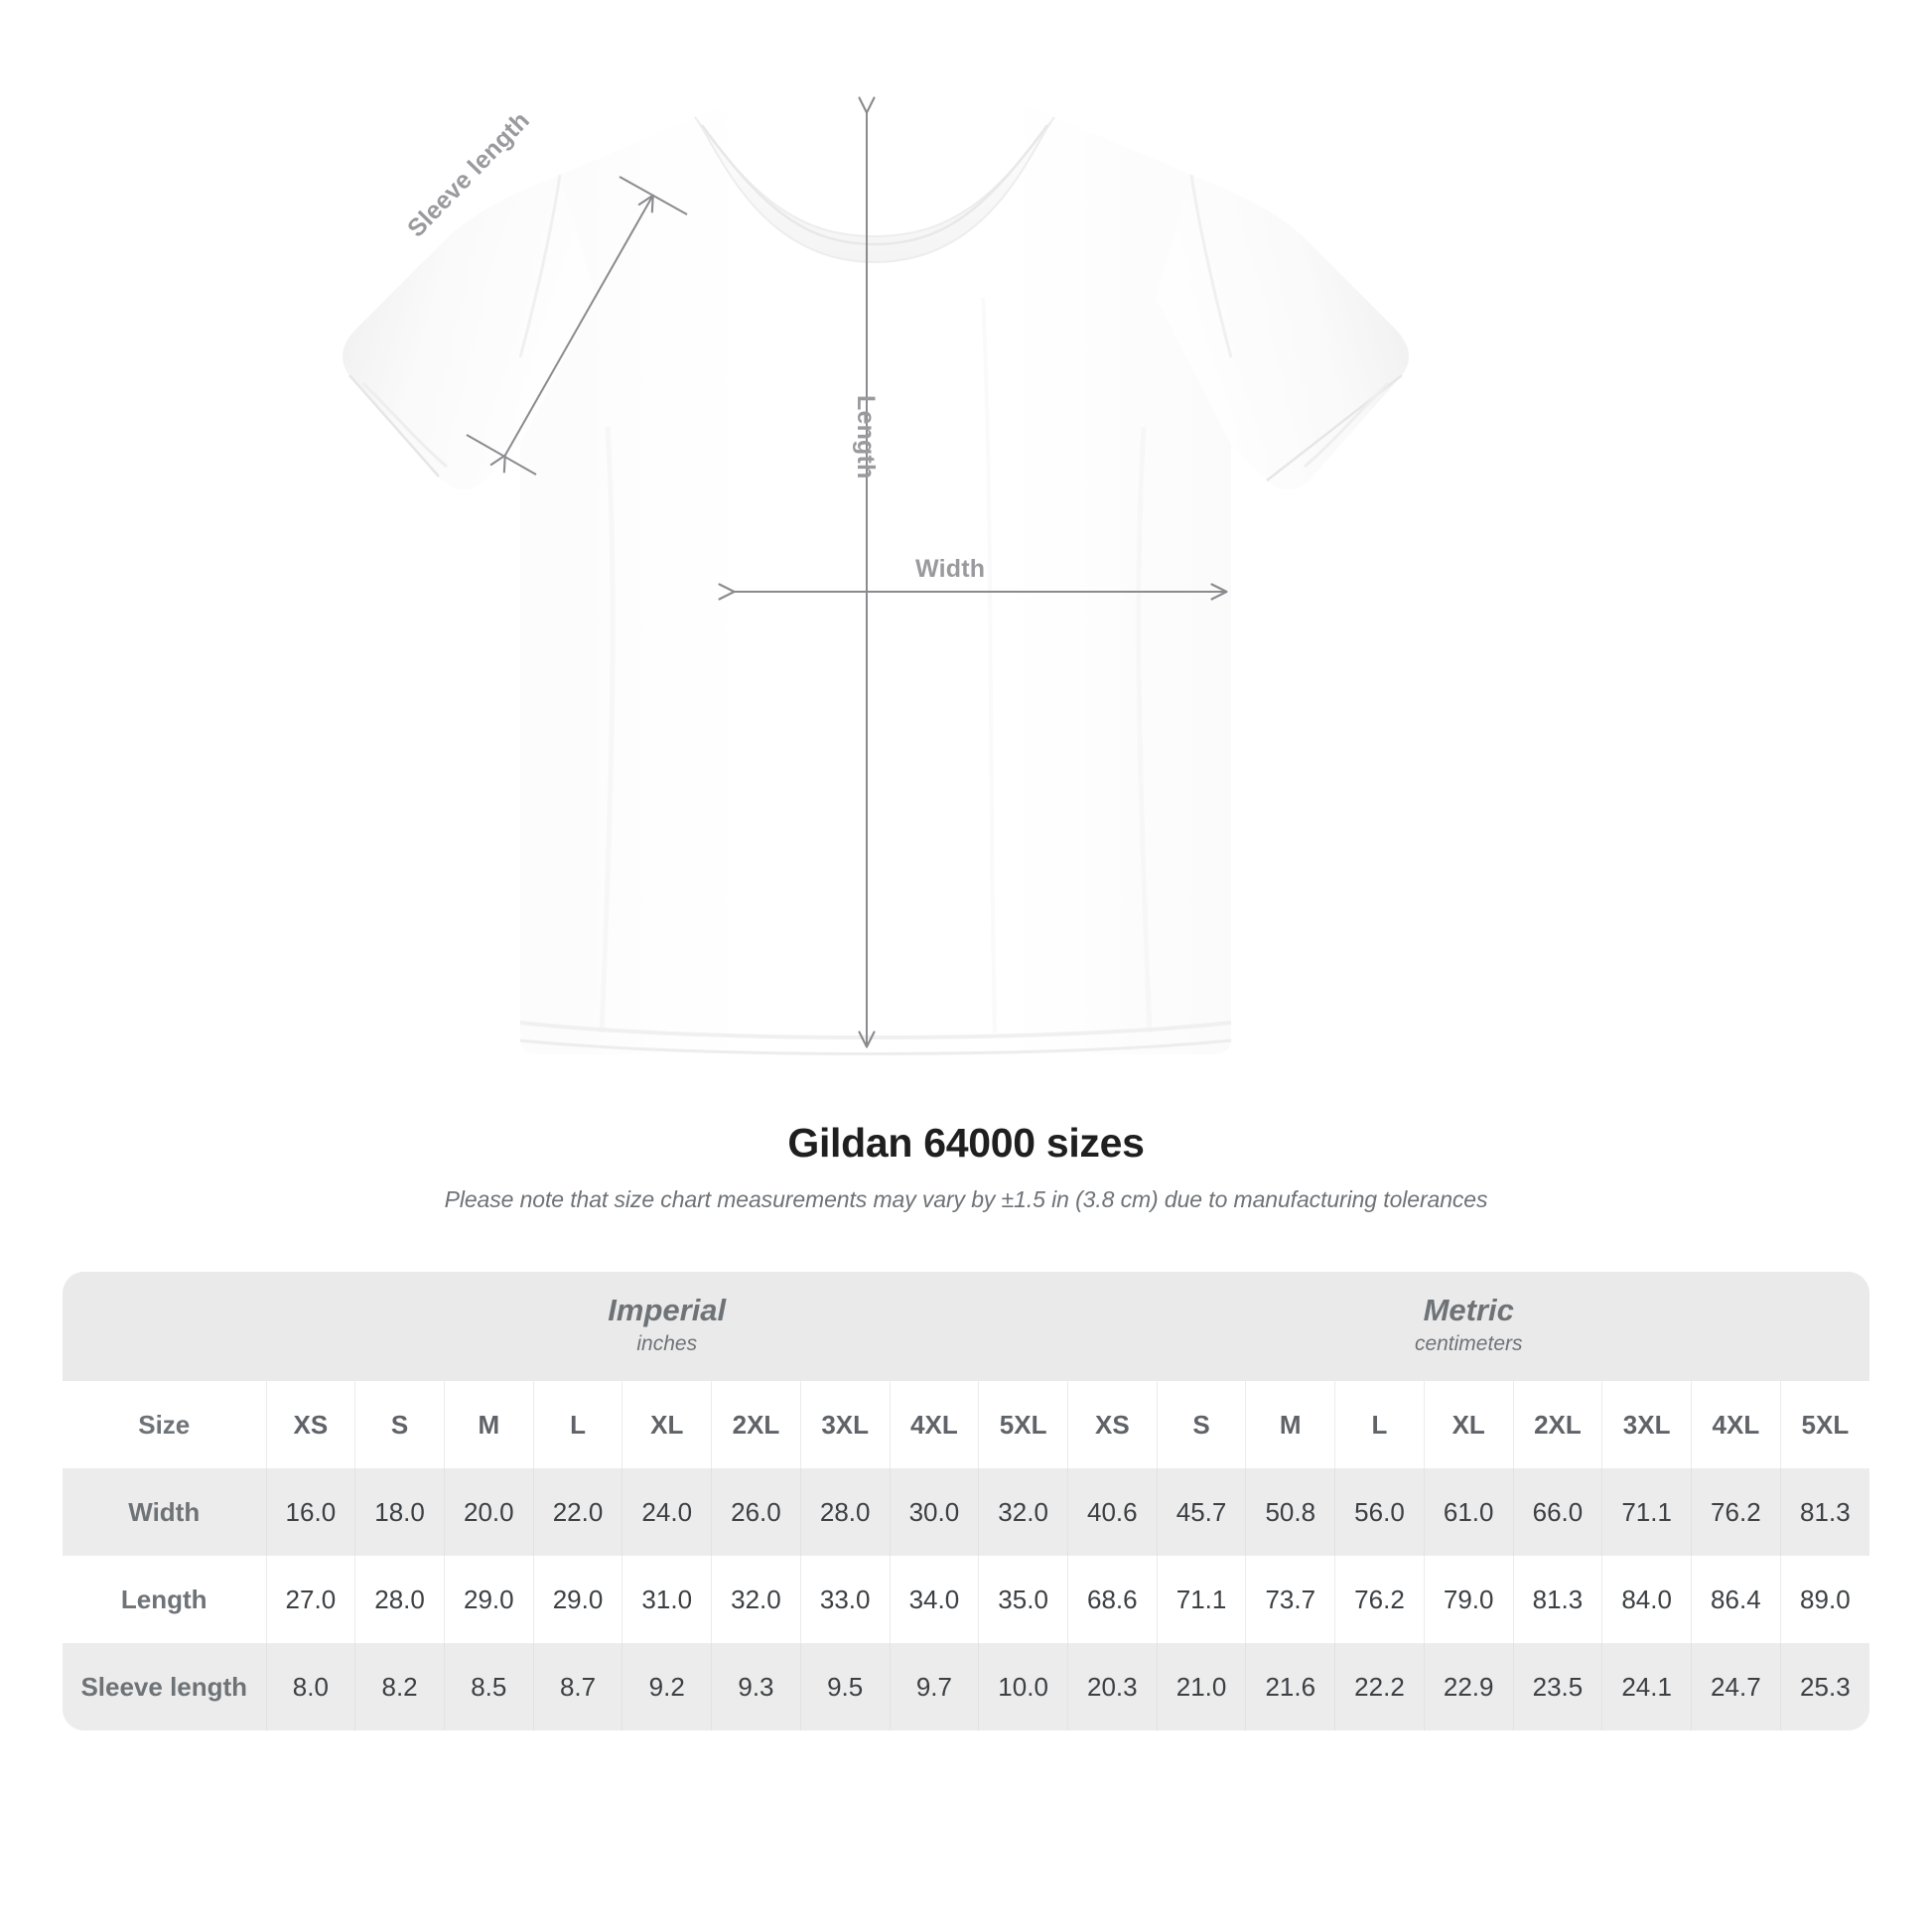 The height and width of the screenshot is (1932, 1932). What do you see at coordinates (1290, 1600) in the screenshot?
I see `measurement-cell: 73.7` at bounding box center [1290, 1600].